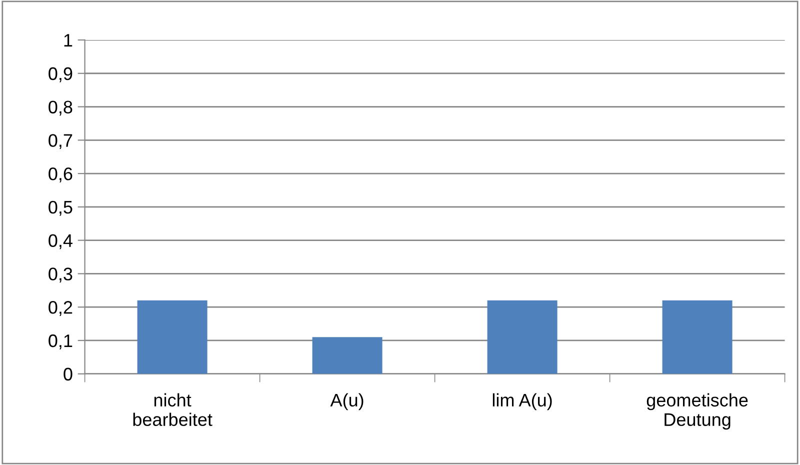  What do you see at coordinates (60, 208) in the screenshot?
I see `y-tick-label: 0,5` at bounding box center [60, 208].